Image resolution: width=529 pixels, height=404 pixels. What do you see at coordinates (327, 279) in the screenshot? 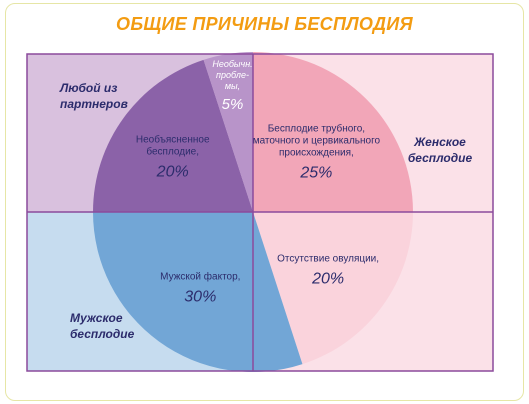
I see `slice-value-2: 20%` at bounding box center [327, 279].